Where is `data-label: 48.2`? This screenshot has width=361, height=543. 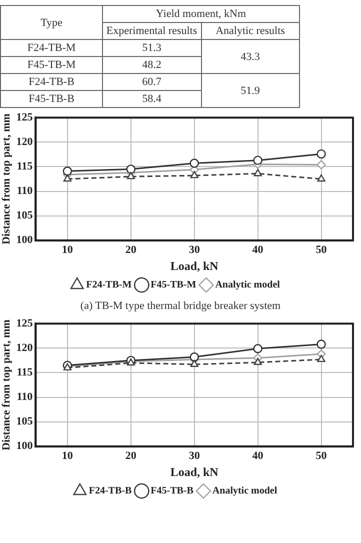
data-label: 48.2 is located at coordinates (151, 65).